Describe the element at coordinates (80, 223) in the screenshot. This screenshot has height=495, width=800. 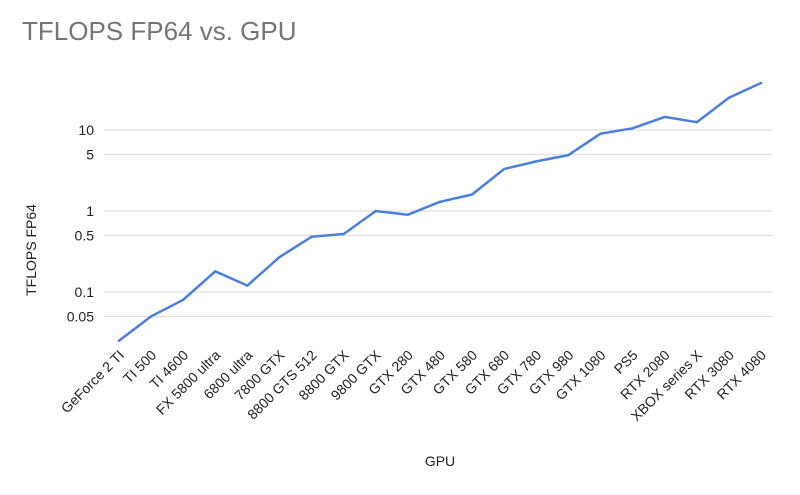
I see `y-axis-ticks: 0.05 0.1 0.5 1 5 10` at that location.